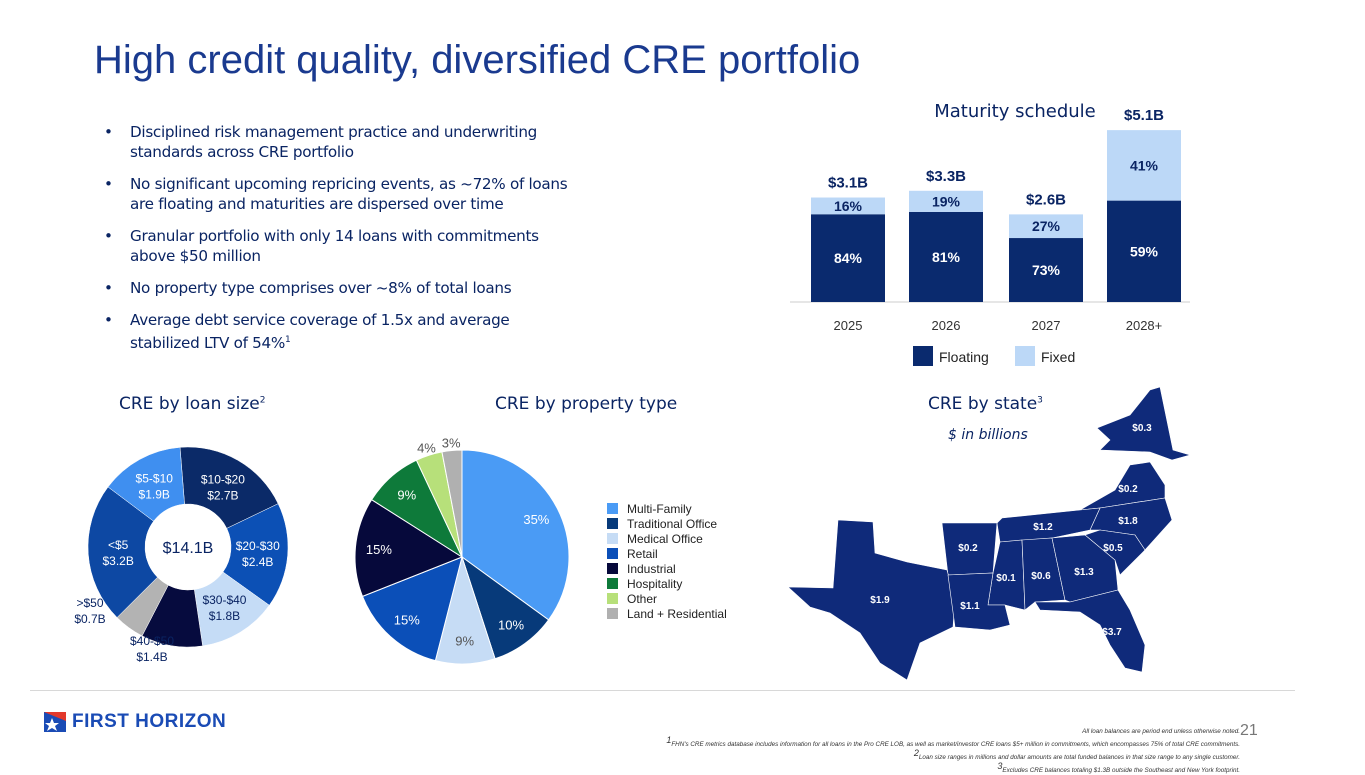 The width and height of the screenshot is (1365, 775). What do you see at coordinates (659, 508) in the screenshot?
I see `legend-label: Multi-Family` at bounding box center [659, 508].